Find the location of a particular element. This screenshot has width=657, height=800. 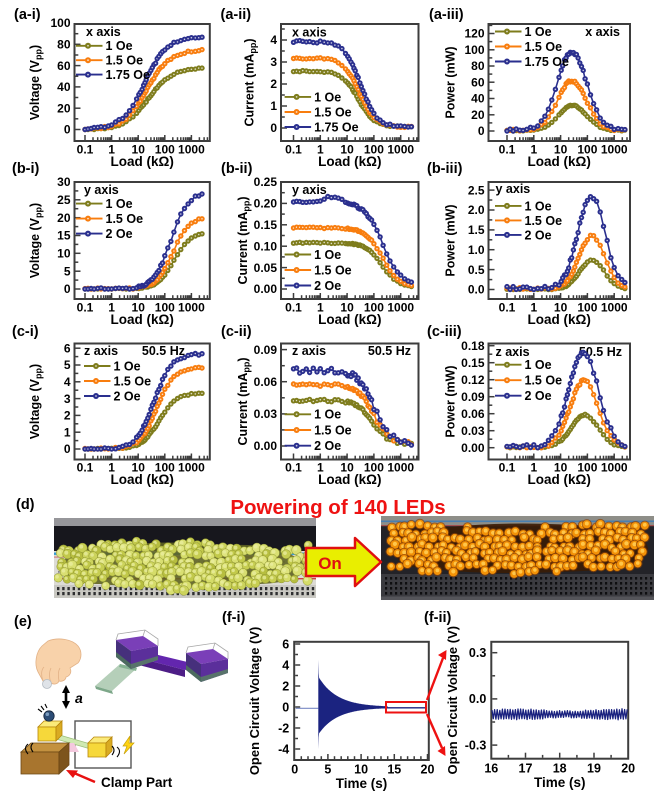

svg-text: 60 is located at coordinates (64, 66).